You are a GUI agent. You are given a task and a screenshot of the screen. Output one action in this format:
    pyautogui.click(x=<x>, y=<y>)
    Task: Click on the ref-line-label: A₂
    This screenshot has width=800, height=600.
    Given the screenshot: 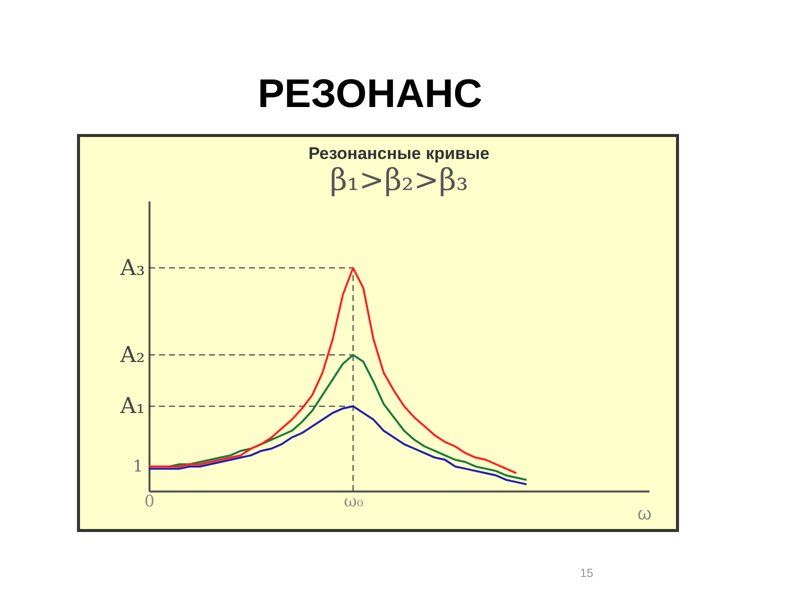 What is the action you would take?
    pyautogui.click(x=132, y=355)
    